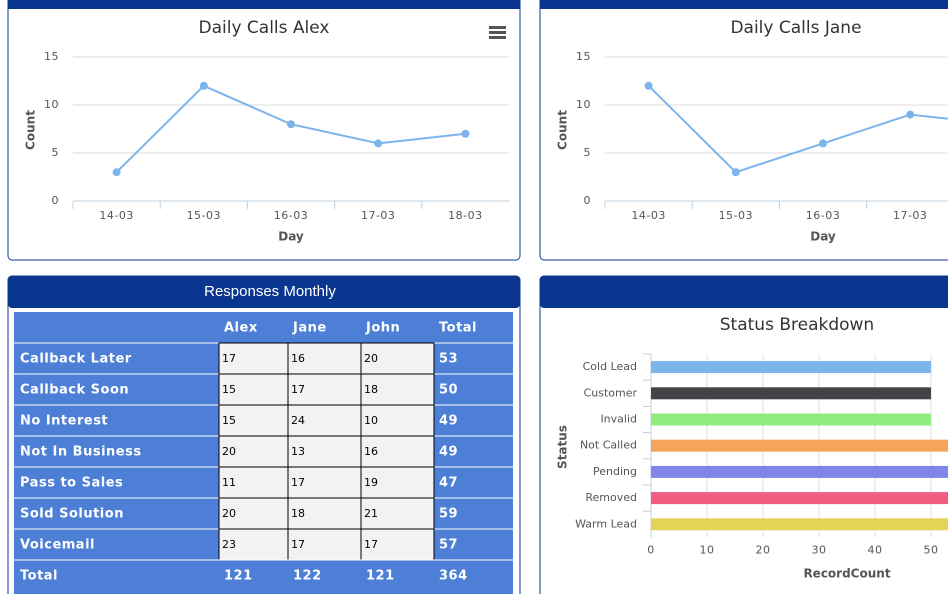 Image resolution: width=948 pixels, height=594 pixels. What do you see at coordinates (611, 392) in the screenshot?
I see `y-tick-label: Customer` at bounding box center [611, 392].